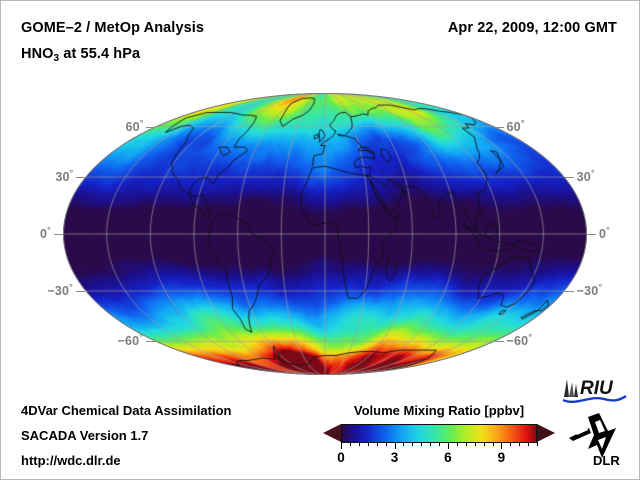  What do you see at coordinates (546, 433) in the screenshot?
I see `colorbar-over-arrow` at bounding box center [546, 433].